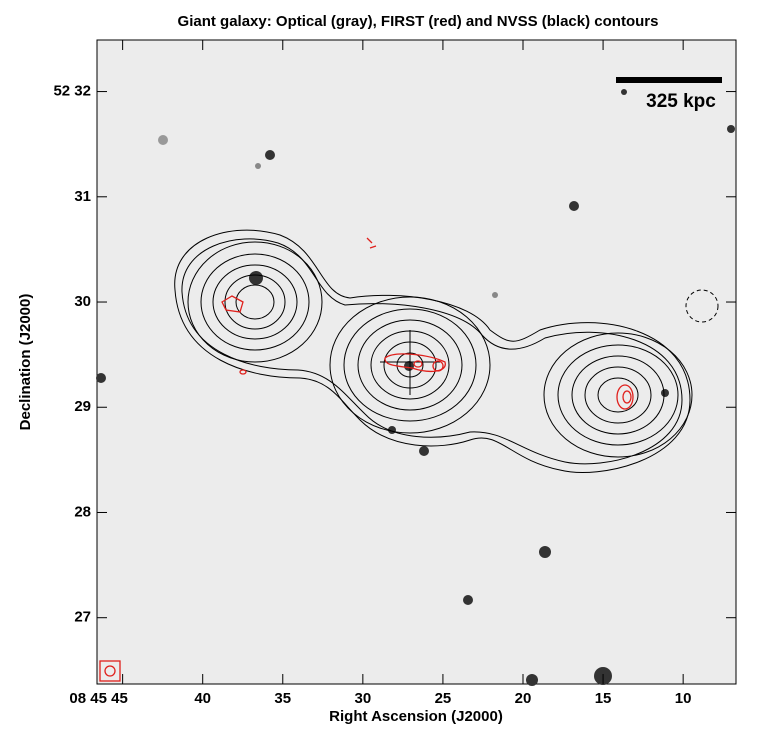  What do you see at coordinates (82, 511) in the screenshot?
I see `y-tick-label: 28` at bounding box center [82, 511].